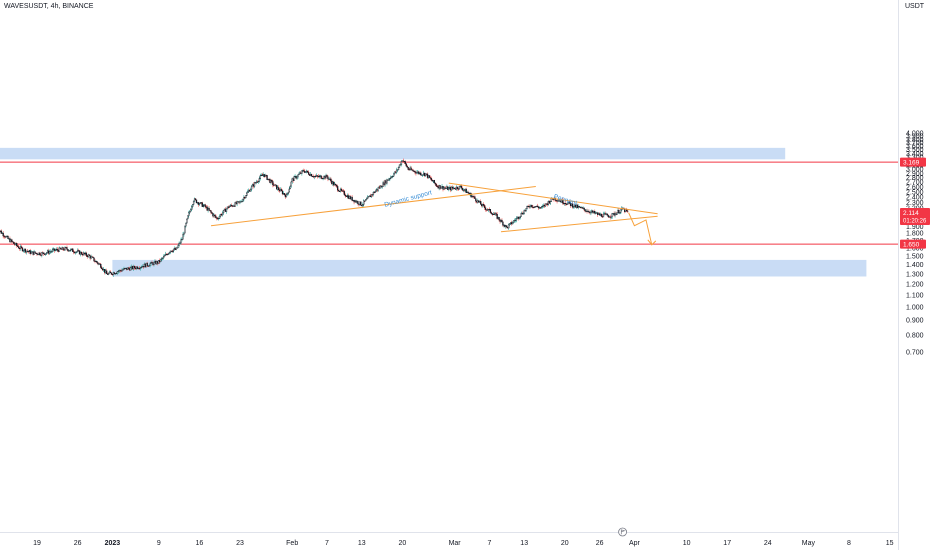  I want to click on projection-arrow, so click(640, 228).